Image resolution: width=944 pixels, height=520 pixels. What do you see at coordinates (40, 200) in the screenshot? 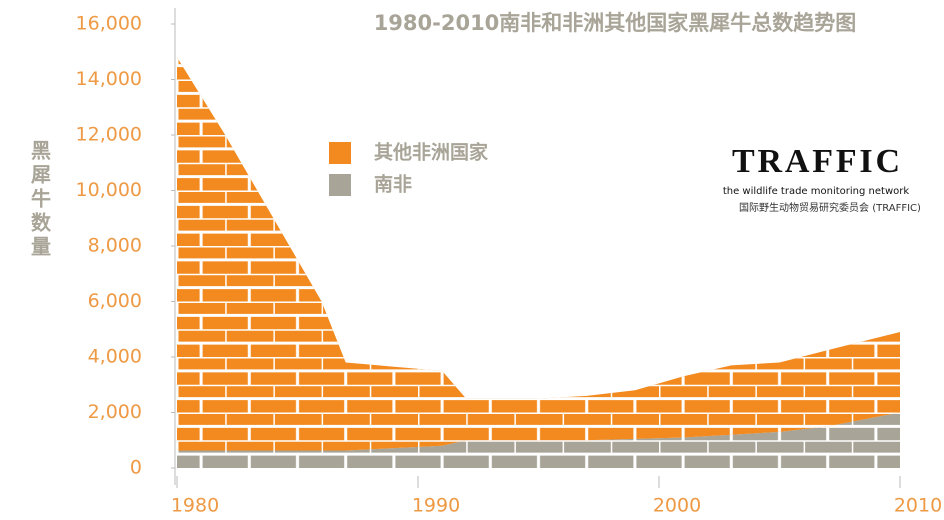
I see `y-axis-label: 黑犀牛数量` at bounding box center [40, 200].